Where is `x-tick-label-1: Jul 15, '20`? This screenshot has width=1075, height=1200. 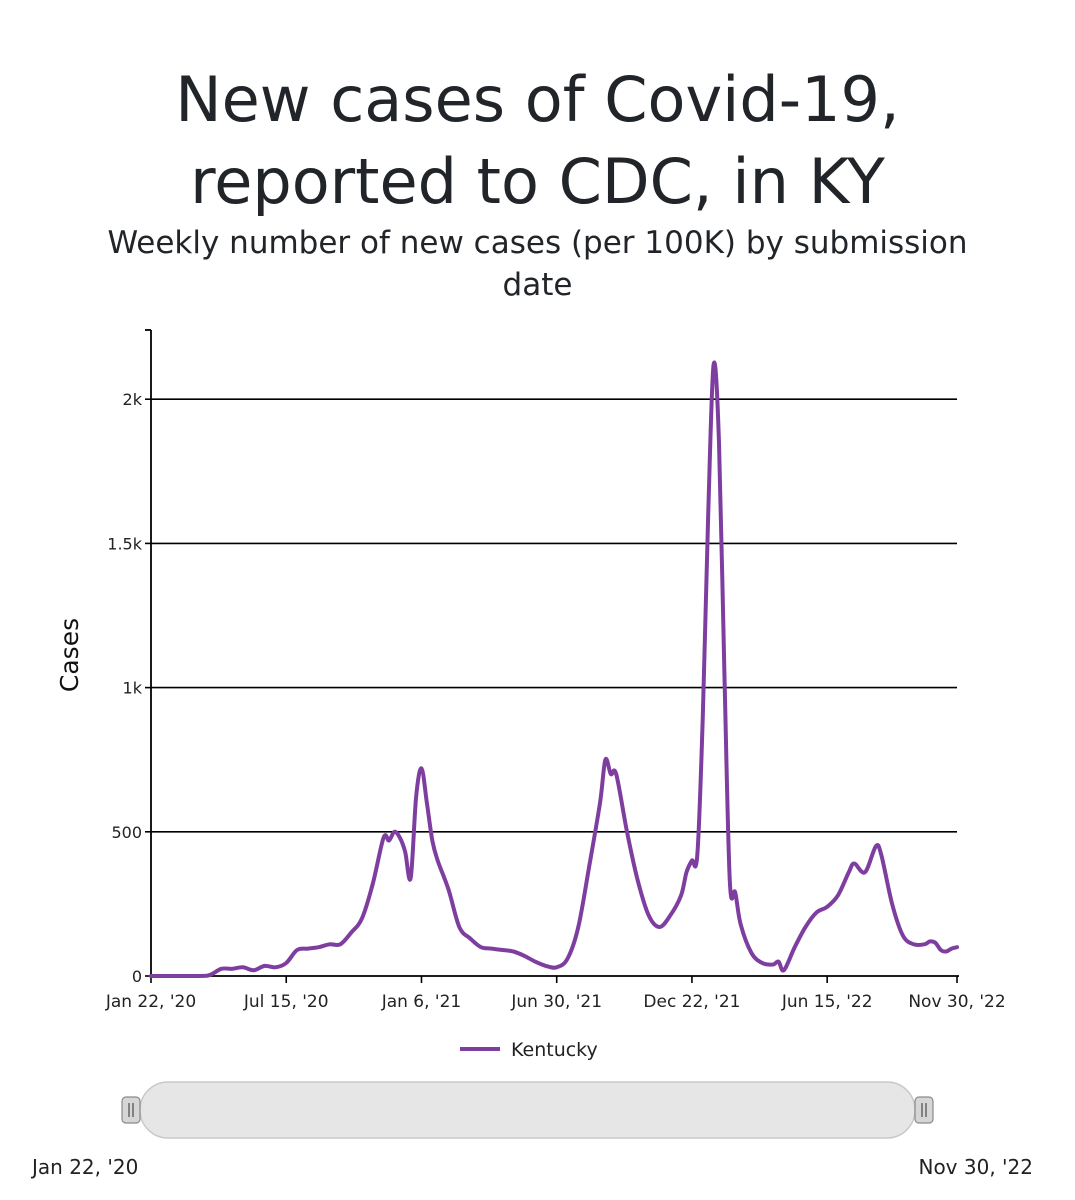 x-tick-label-1: Jul 15, '20 is located at coordinates (286, 1002).